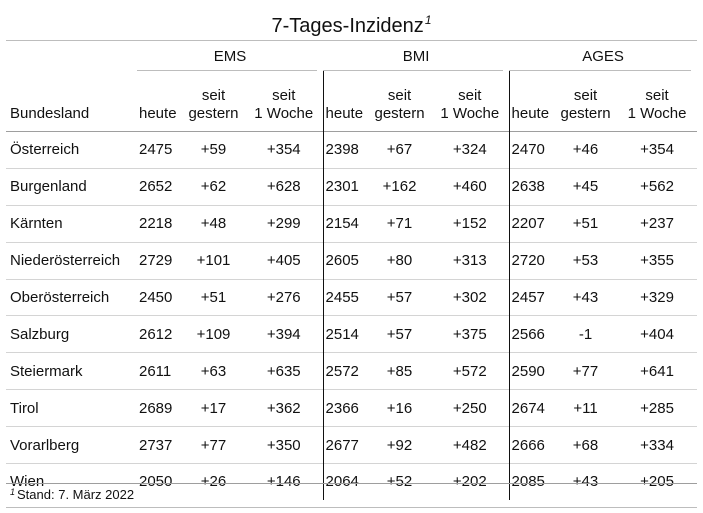 The image size is (703, 513). I want to click on value-cell: 2475, so click(159, 150).